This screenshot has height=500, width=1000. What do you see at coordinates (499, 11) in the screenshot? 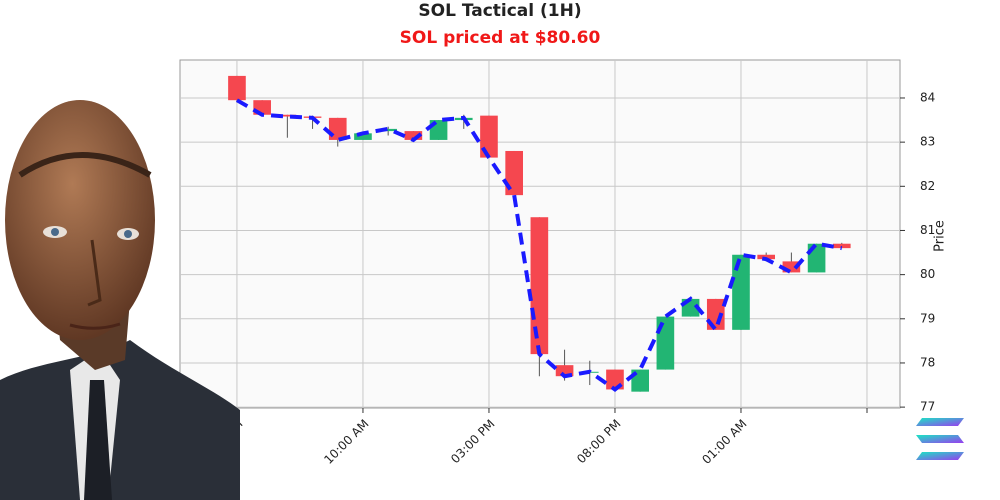
I see `chart-title: SOL Tactical (1H)` at bounding box center [499, 11].